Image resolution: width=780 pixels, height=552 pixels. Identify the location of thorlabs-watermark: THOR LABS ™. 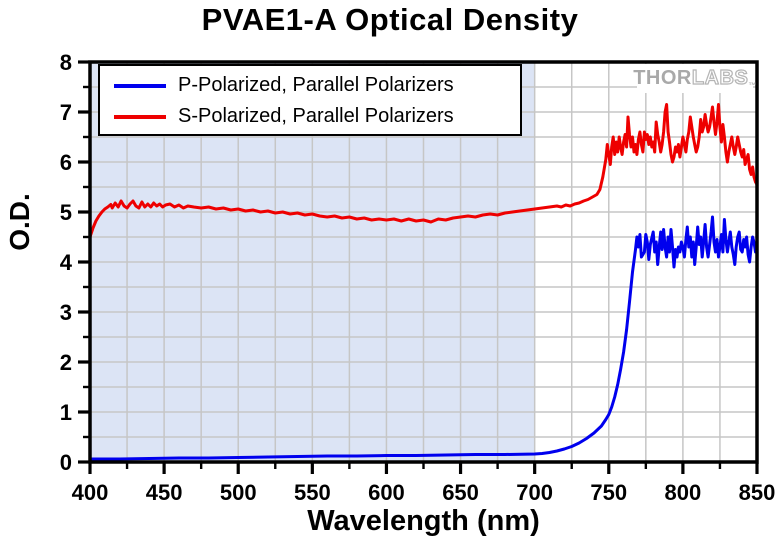
(694, 78).